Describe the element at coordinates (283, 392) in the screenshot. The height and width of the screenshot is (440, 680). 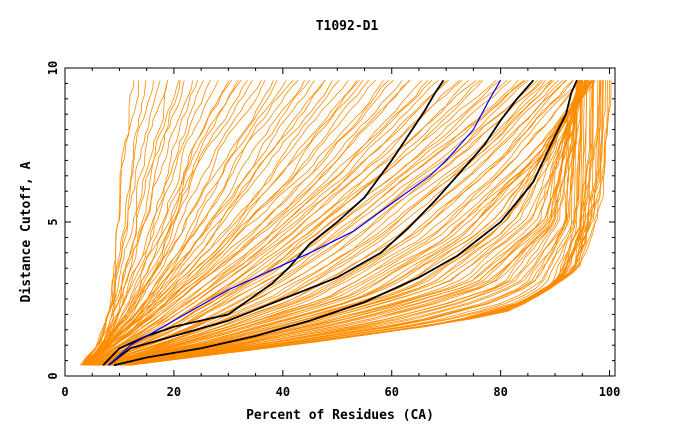
I see `x-tick-label: 40` at that location.